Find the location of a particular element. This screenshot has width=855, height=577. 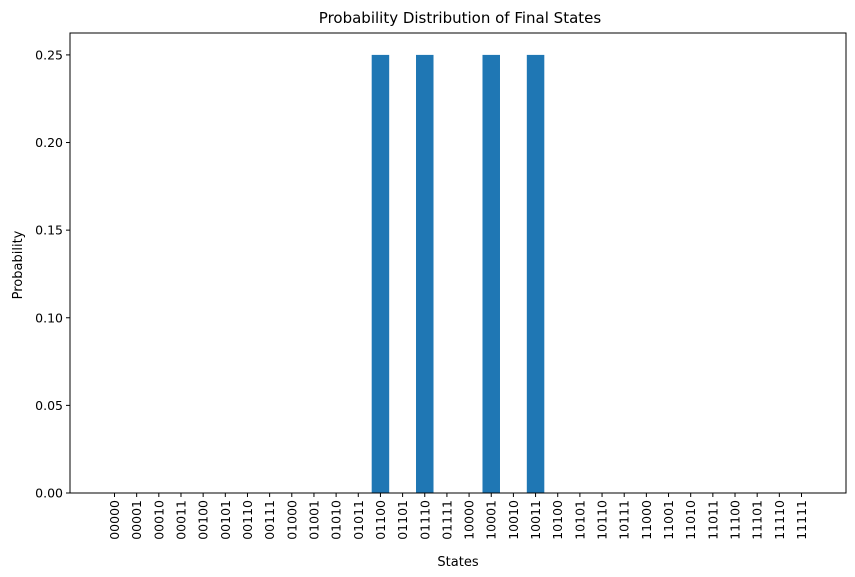

x-tick-label-10001: 10001 is located at coordinates (491, 520).